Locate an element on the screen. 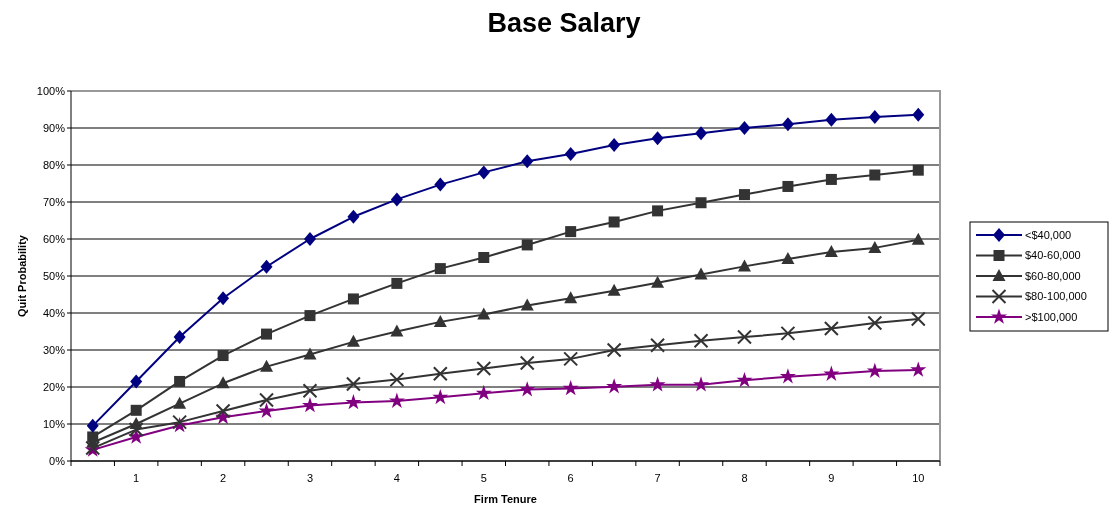 This screenshot has width=1115, height=511. legend-label: $40-60,000 is located at coordinates (1053, 255).